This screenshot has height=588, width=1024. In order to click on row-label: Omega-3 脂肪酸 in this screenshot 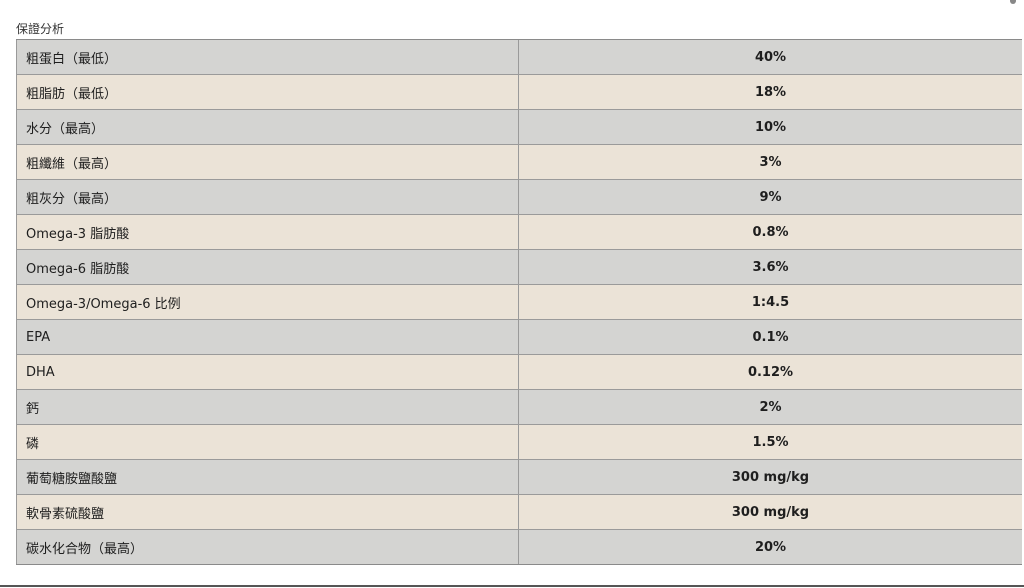, I will do `click(267, 232)`.